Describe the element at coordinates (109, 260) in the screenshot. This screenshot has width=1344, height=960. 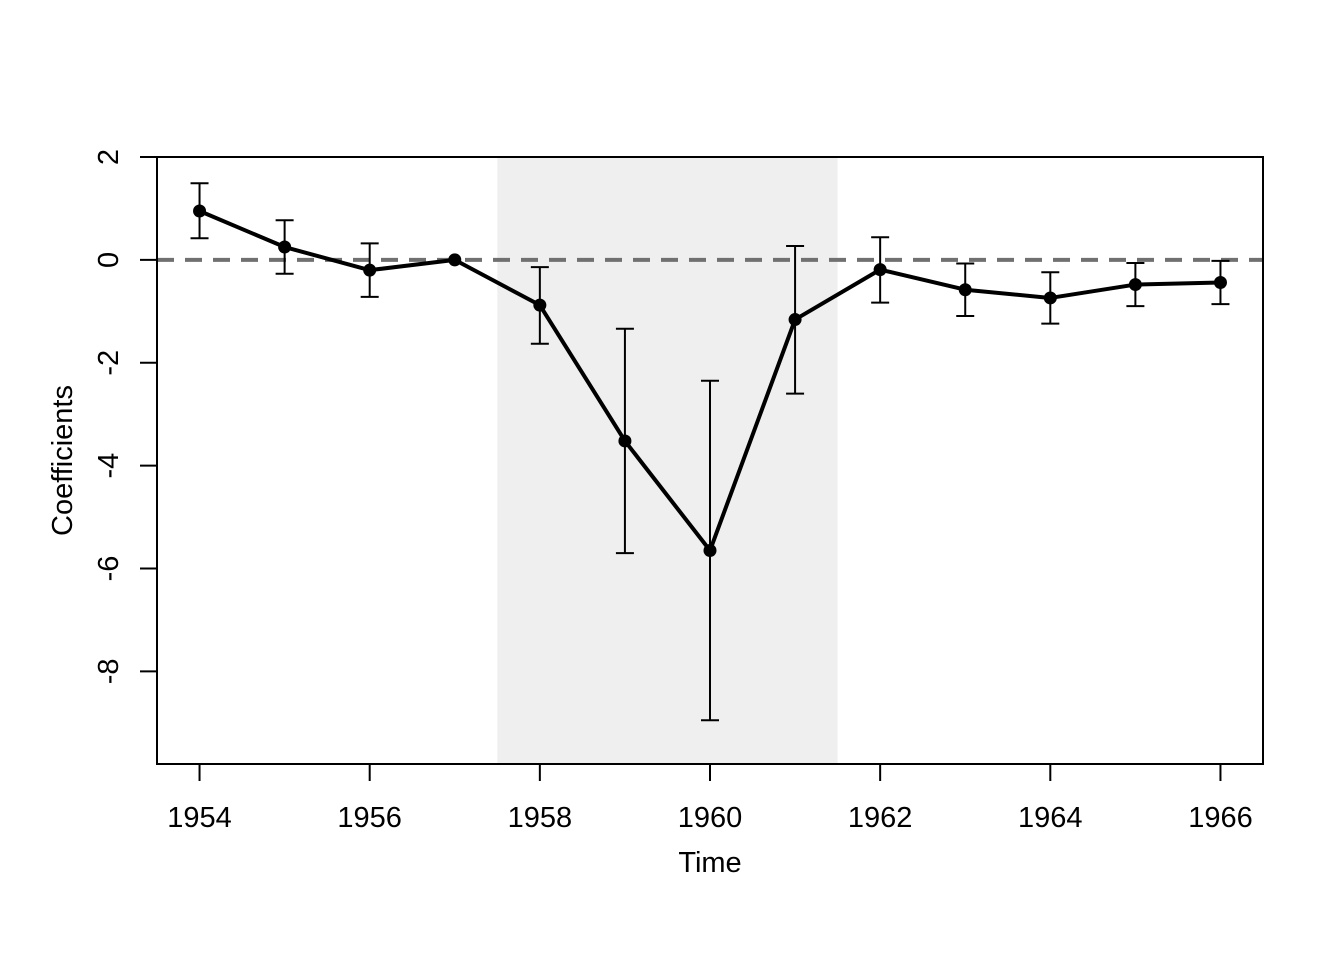
I see `y-tick-label: 0` at that location.